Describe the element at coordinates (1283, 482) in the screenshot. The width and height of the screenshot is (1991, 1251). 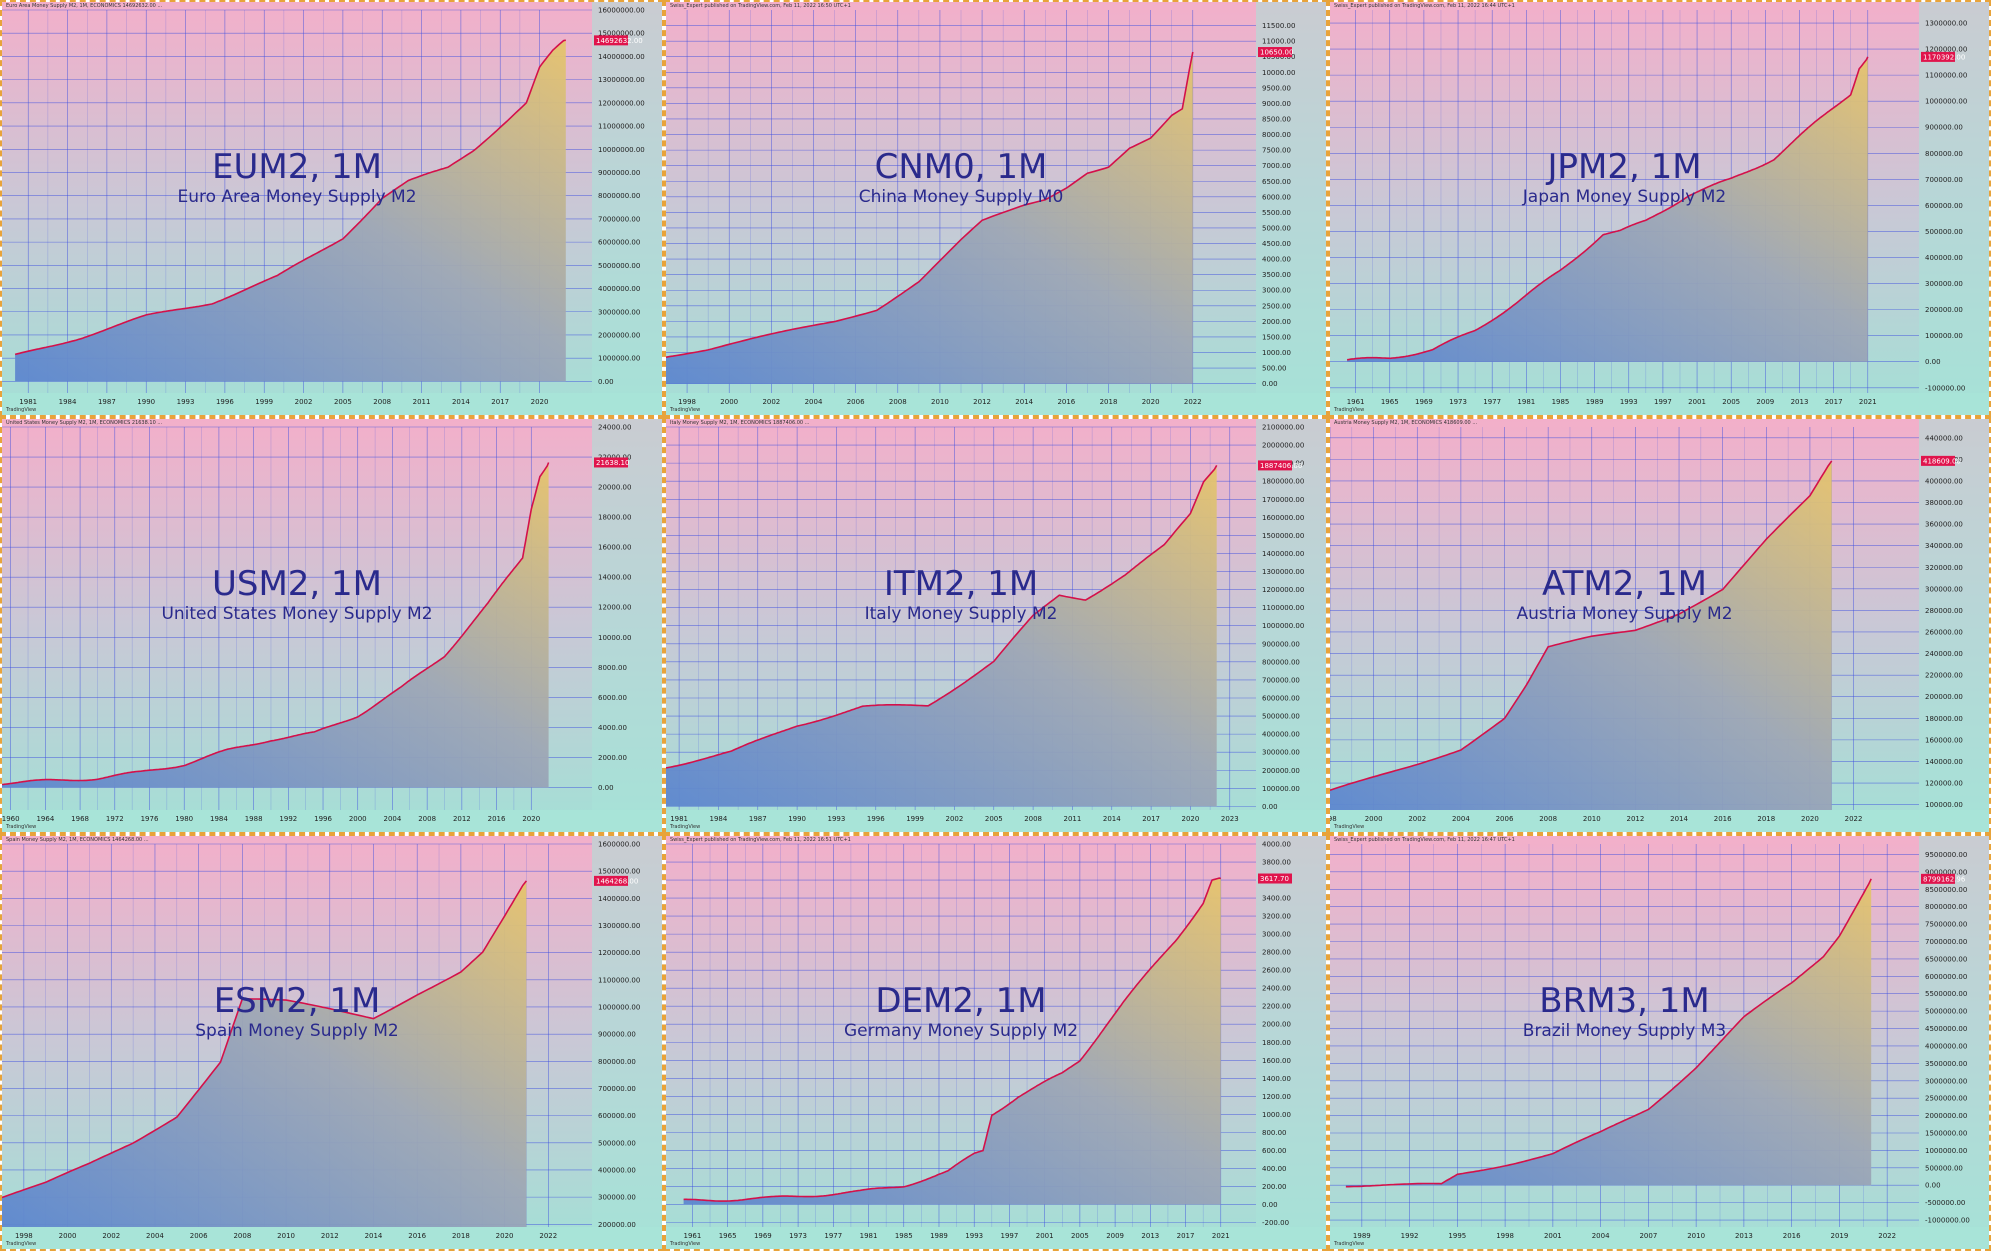
I see `y-tick-label: 1800000.00` at that location.